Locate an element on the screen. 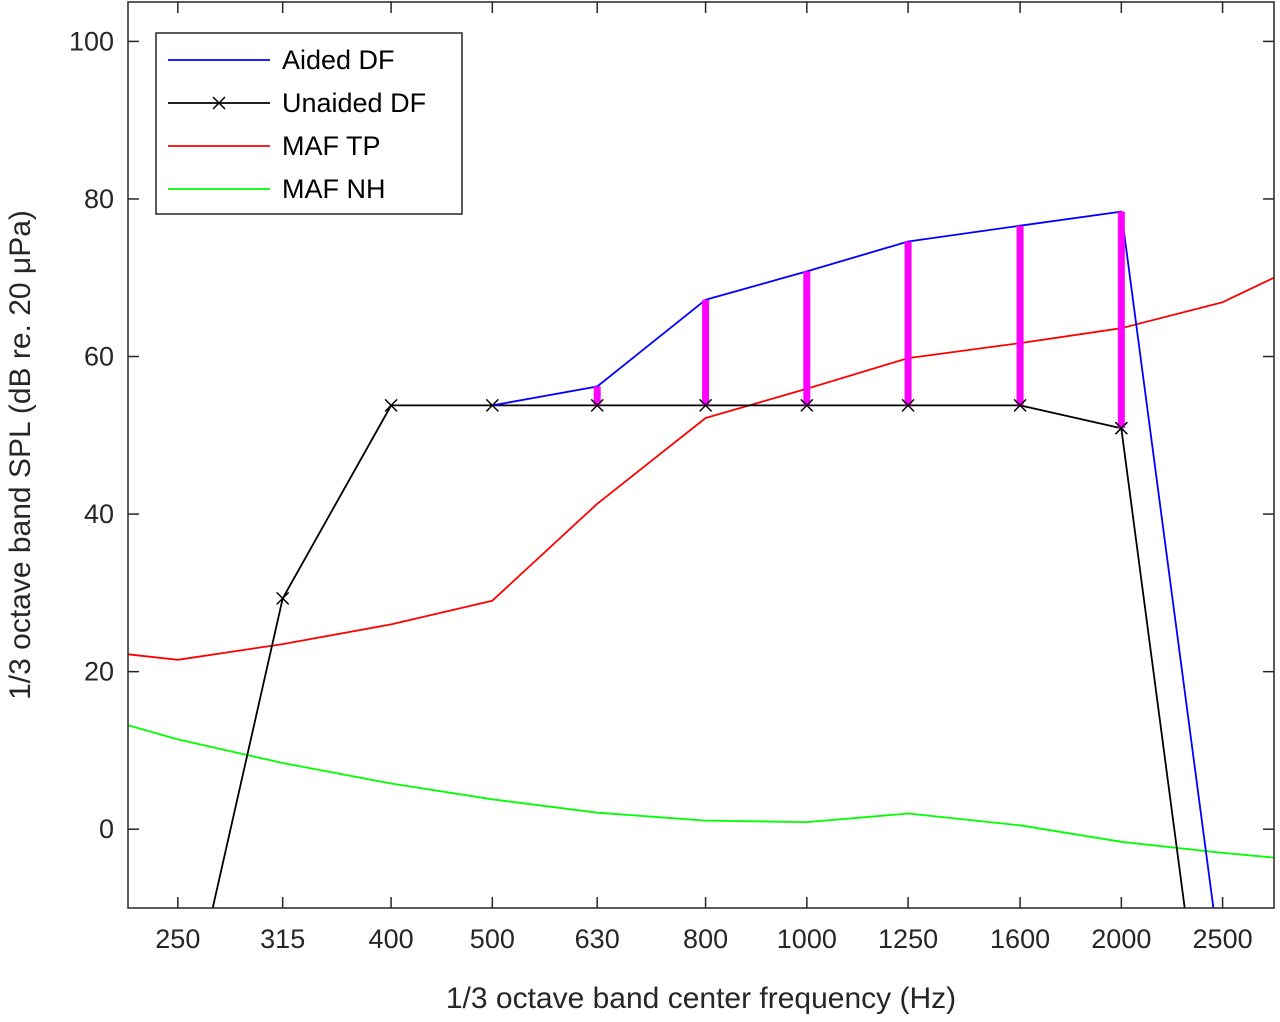  x-tick-label: 1600 is located at coordinates (1020, 939).